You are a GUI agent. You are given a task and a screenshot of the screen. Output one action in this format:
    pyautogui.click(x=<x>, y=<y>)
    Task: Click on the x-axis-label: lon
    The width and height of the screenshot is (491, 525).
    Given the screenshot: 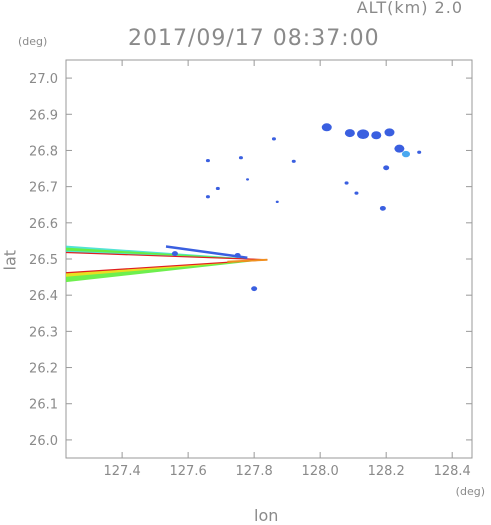 What is the action you would take?
    pyautogui.click(x=266, y=515)
    